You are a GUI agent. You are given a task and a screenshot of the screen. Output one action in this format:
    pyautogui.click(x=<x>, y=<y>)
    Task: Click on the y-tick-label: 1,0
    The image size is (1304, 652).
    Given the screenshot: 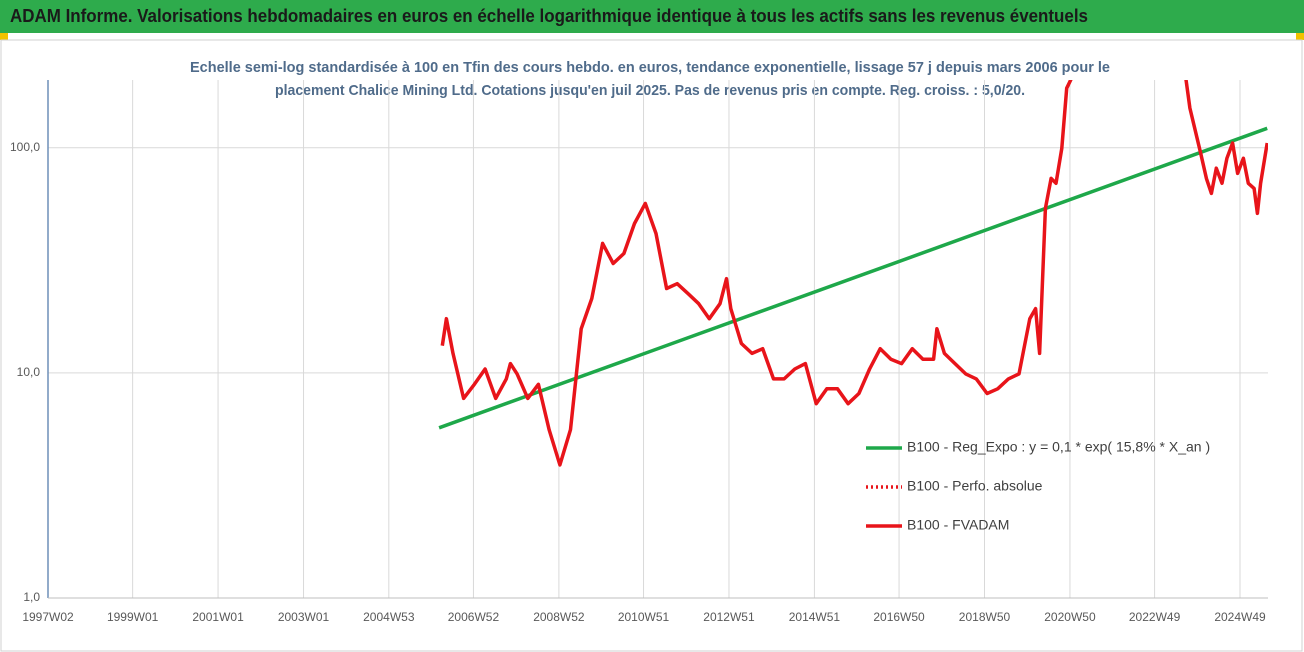 What is the action you would take?
    pyautogui.click(x=31, y=597)
    